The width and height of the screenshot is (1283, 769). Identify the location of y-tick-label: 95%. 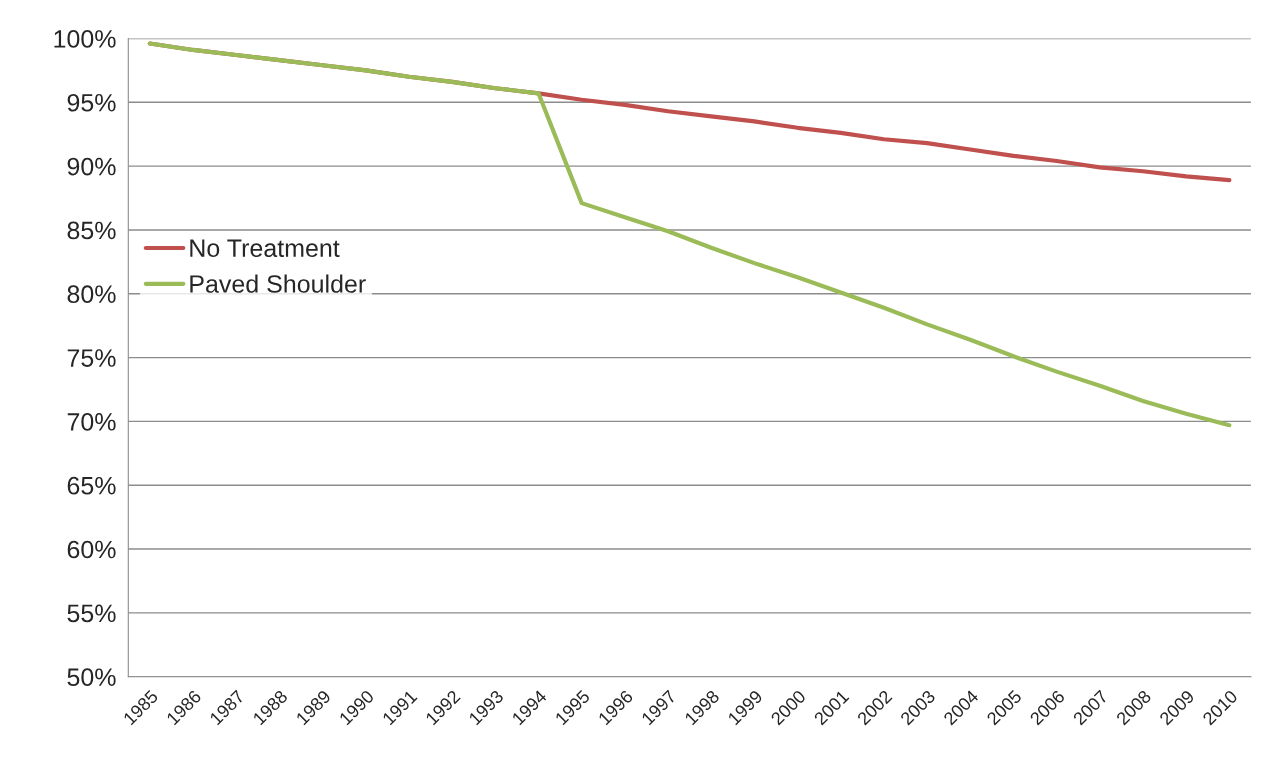
(91, 102).